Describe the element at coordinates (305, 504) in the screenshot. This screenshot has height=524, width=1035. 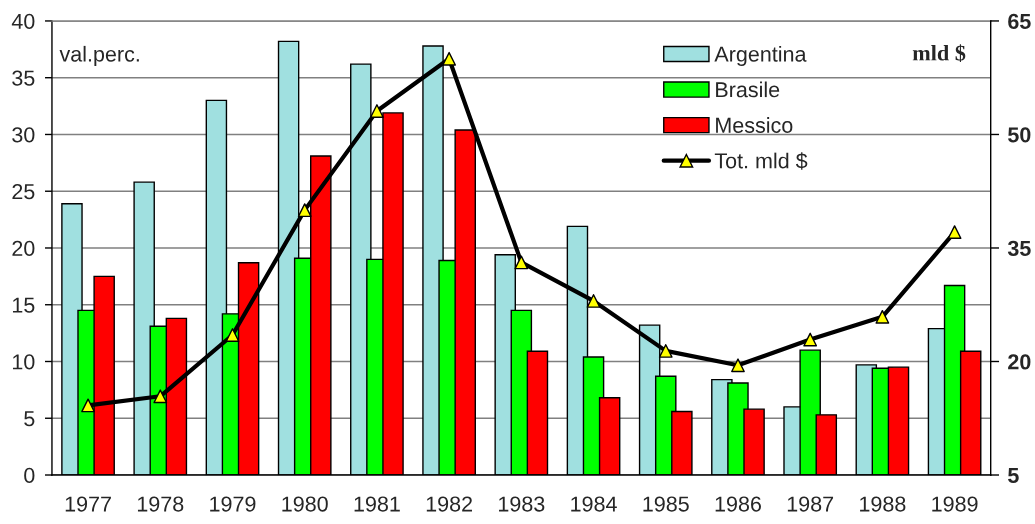
I see `x-tick-label: 1980` at that location.